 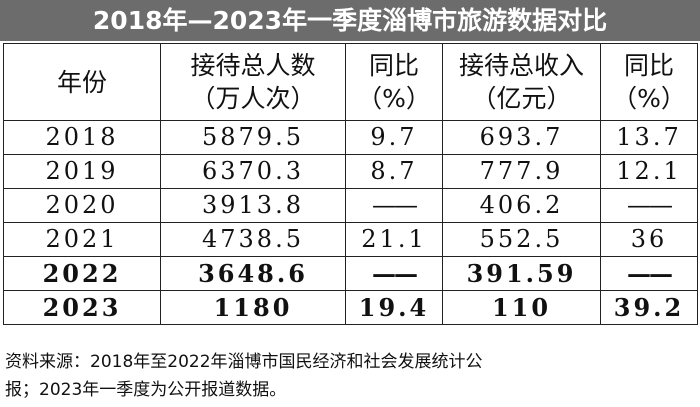 I want to click on cell-revenue-yoy: 36, so click(x=649, y=239).